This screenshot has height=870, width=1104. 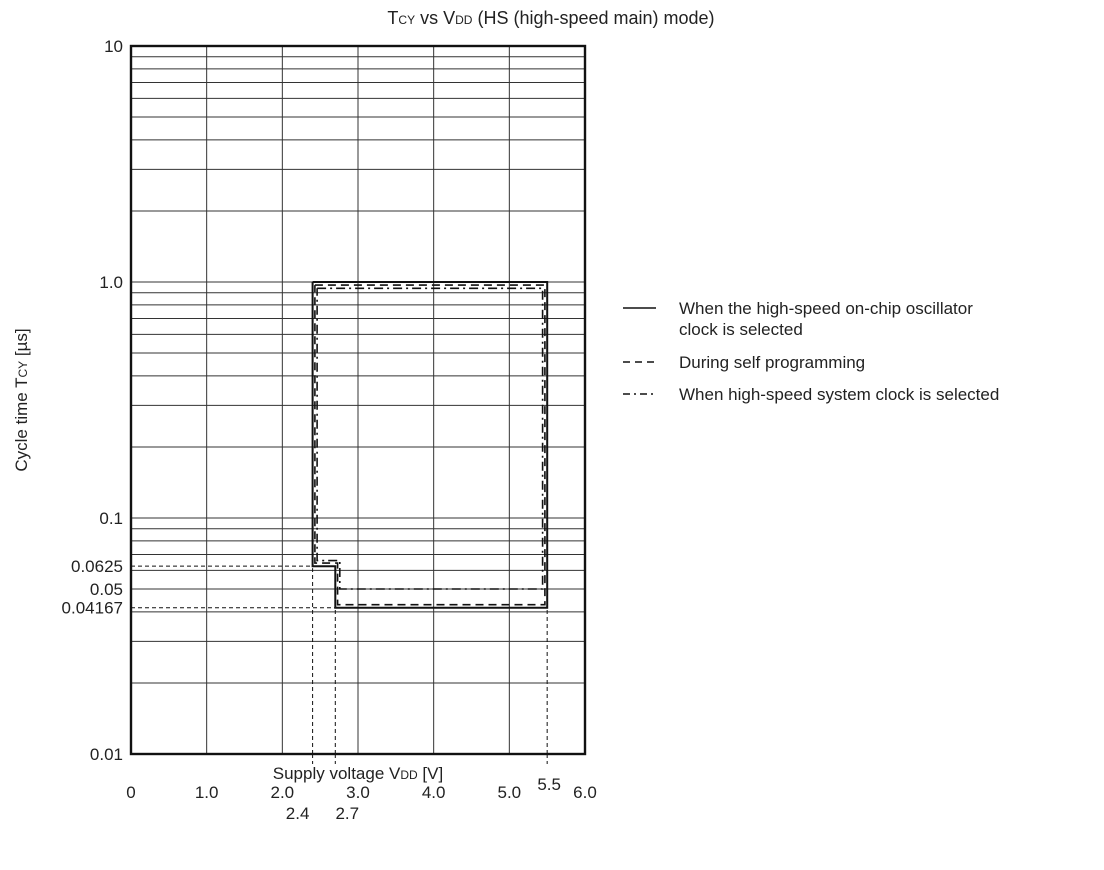 What do you see at coordinates (21, 399) in the screenshot?
I see `y-axis-label: Cycle time TCY [µs]` at bounding box center [21, 399].